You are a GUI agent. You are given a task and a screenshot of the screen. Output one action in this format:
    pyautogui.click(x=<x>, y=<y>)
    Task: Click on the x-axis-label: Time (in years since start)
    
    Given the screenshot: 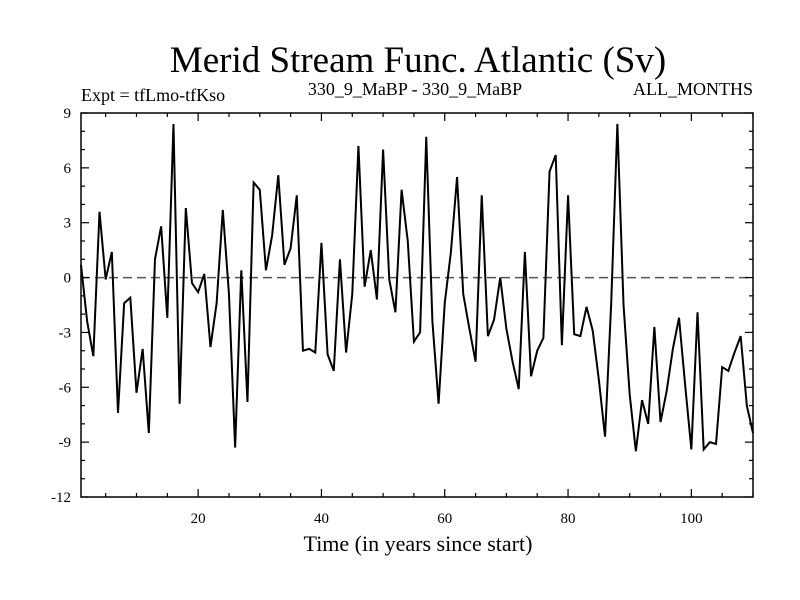 What is the action you would take?
    pyautogui.click(x=418, y=543)
    